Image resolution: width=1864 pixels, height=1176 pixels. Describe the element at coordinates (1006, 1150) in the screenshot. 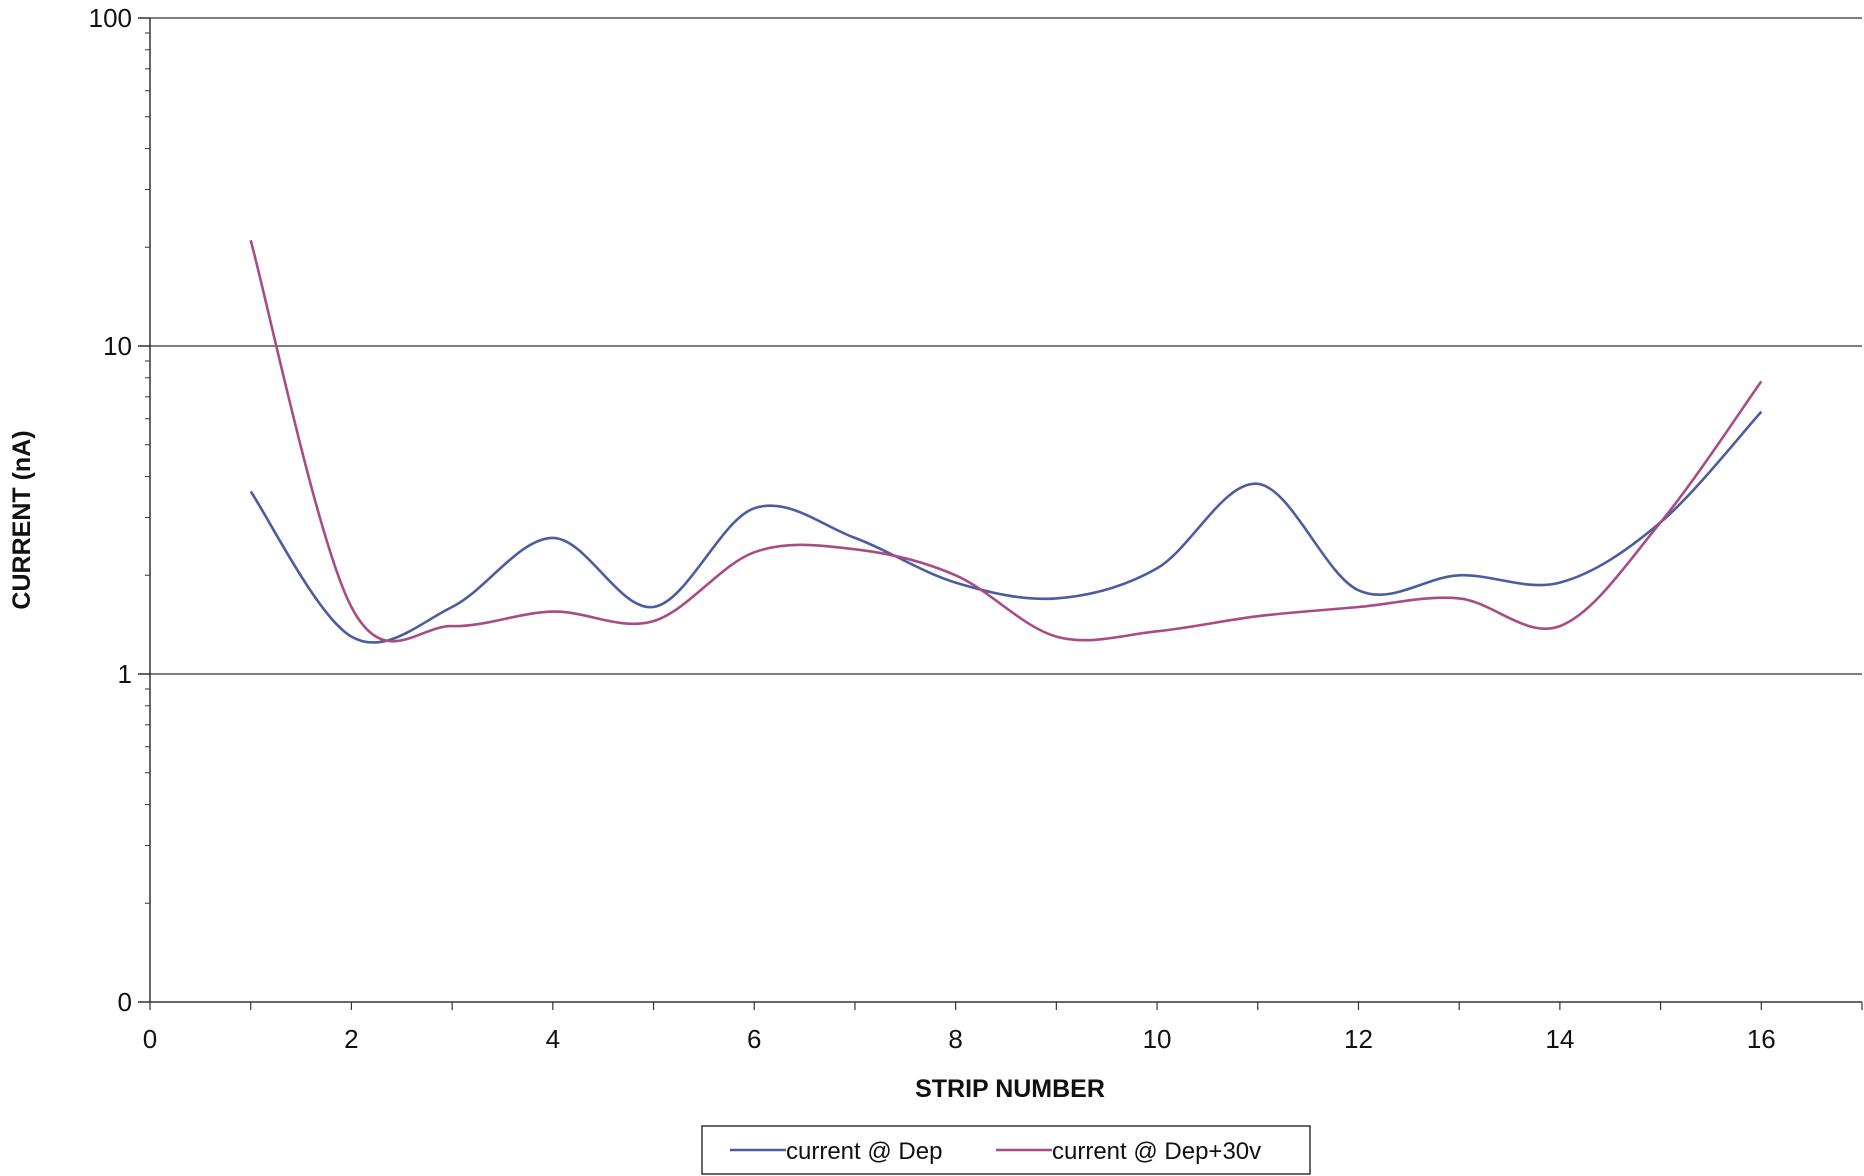

I see `legend: current @ Dep current @ Dep+30v` at that location.